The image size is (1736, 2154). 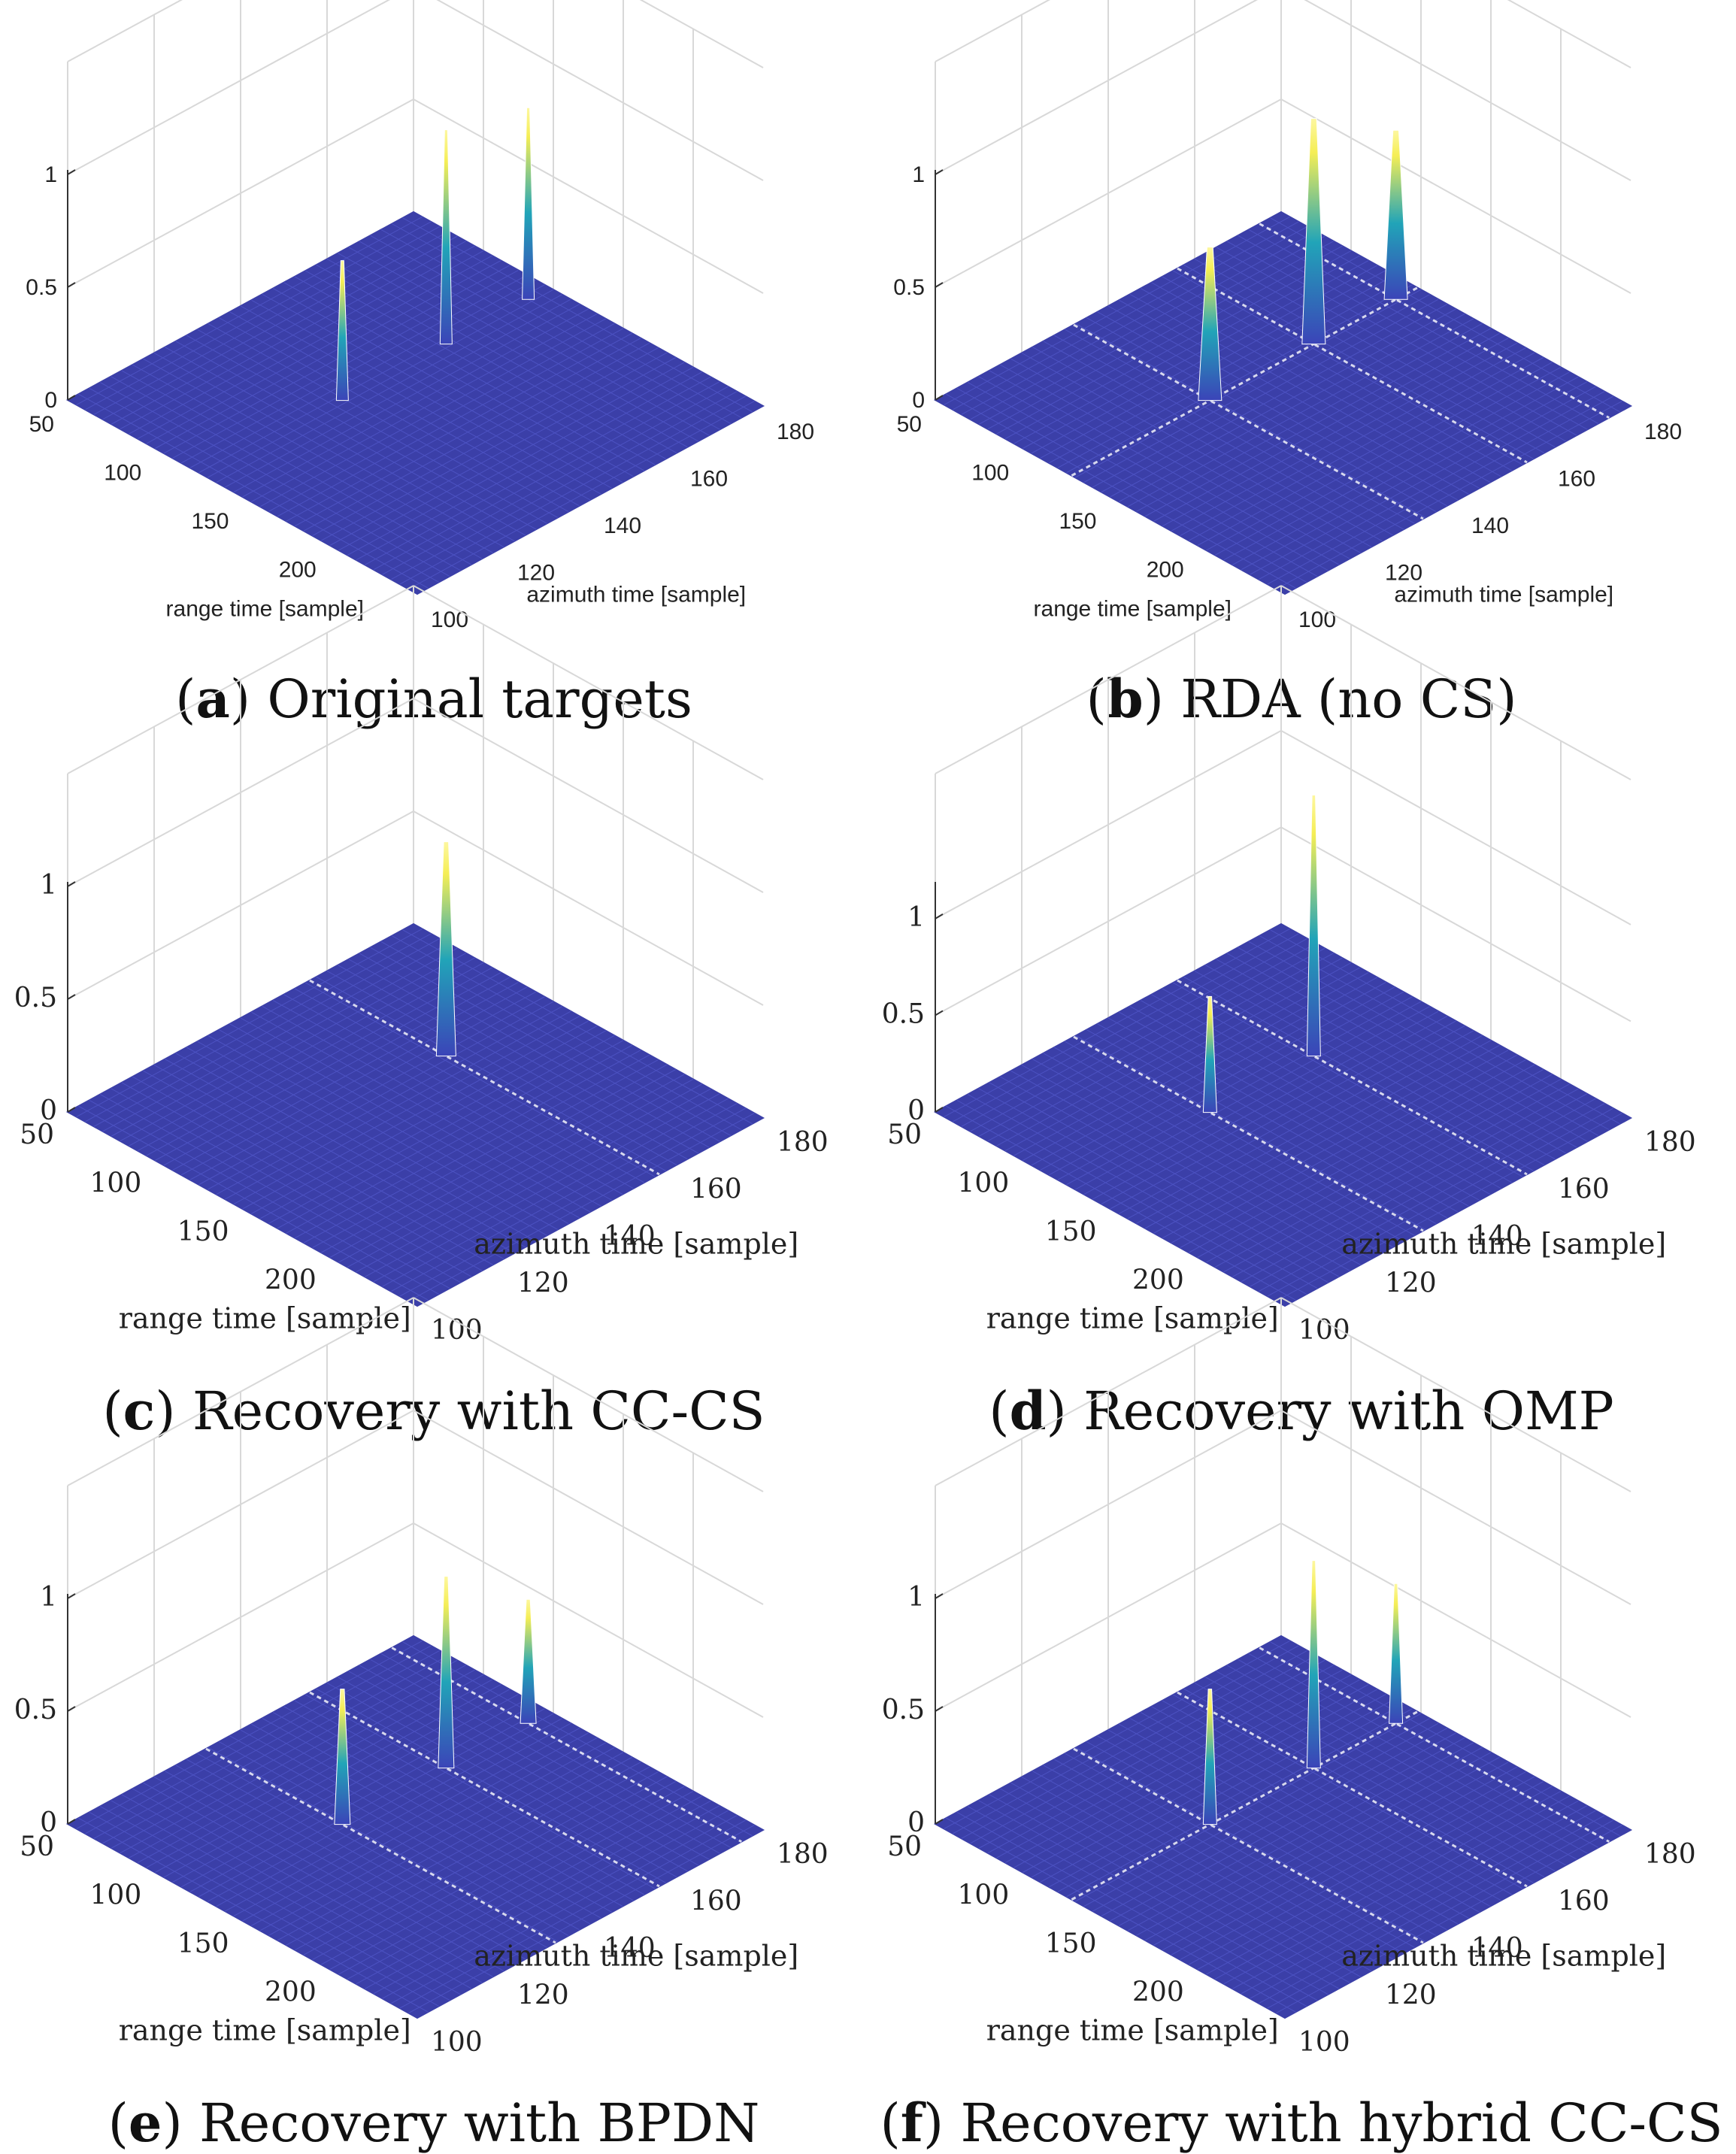 What do you see at coordinates (212, 699) in the screenshot?
I see `caption-letter: a` at bounding box center [212, 699].